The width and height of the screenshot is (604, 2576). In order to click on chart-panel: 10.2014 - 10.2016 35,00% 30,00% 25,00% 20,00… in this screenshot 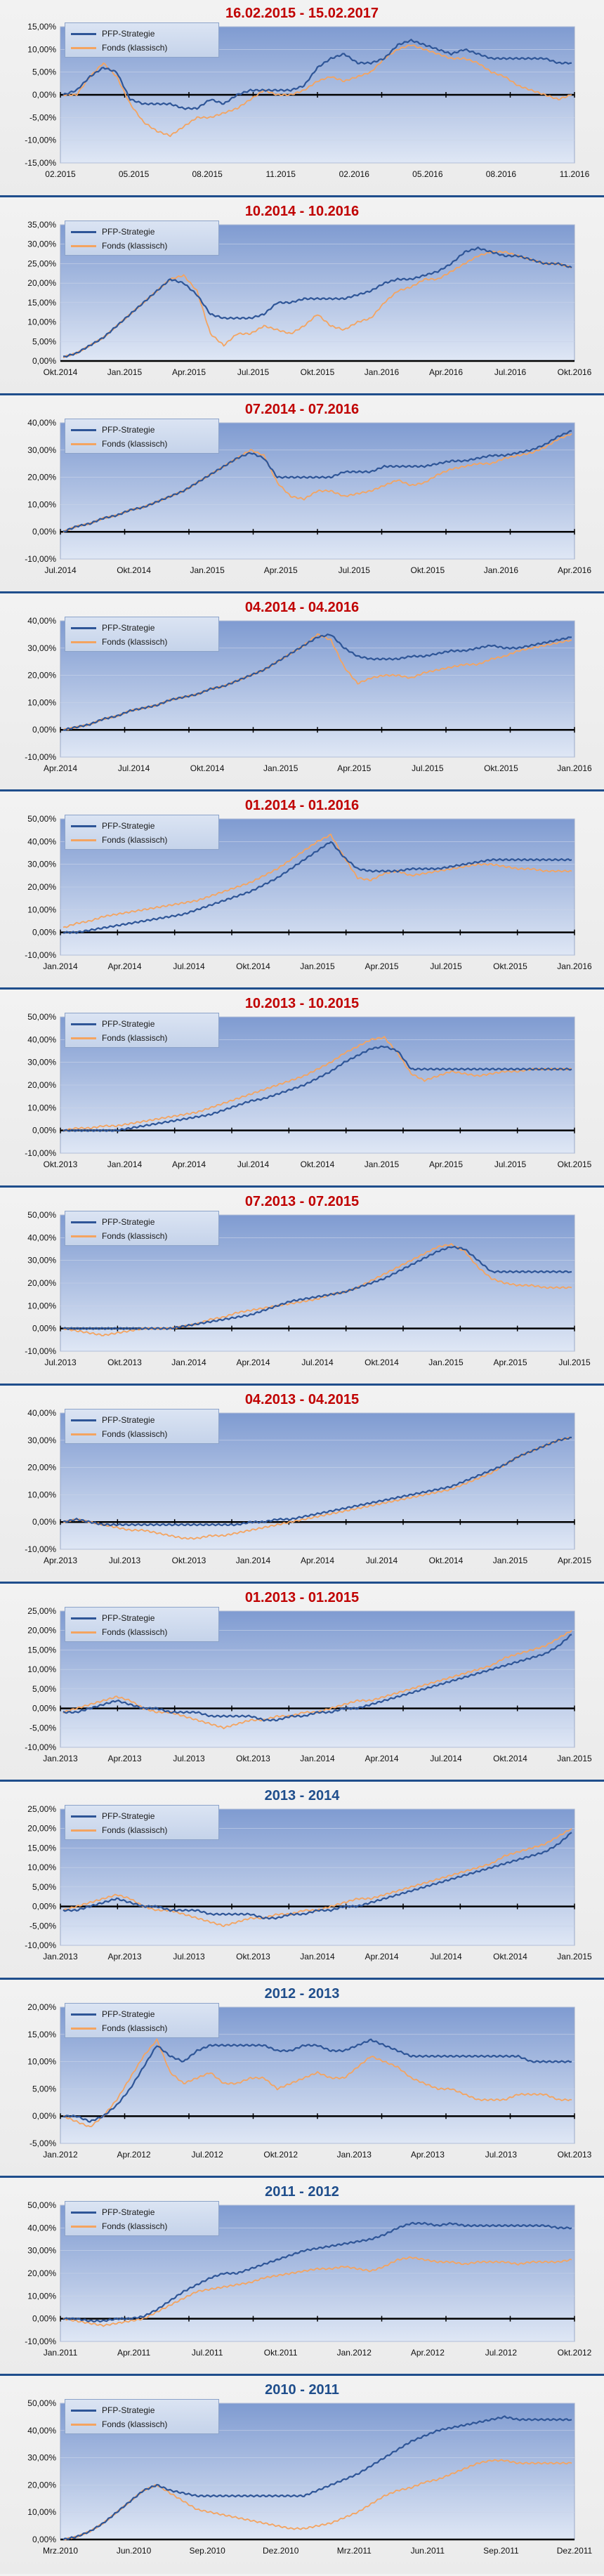, I will do `click(302, 296)`.